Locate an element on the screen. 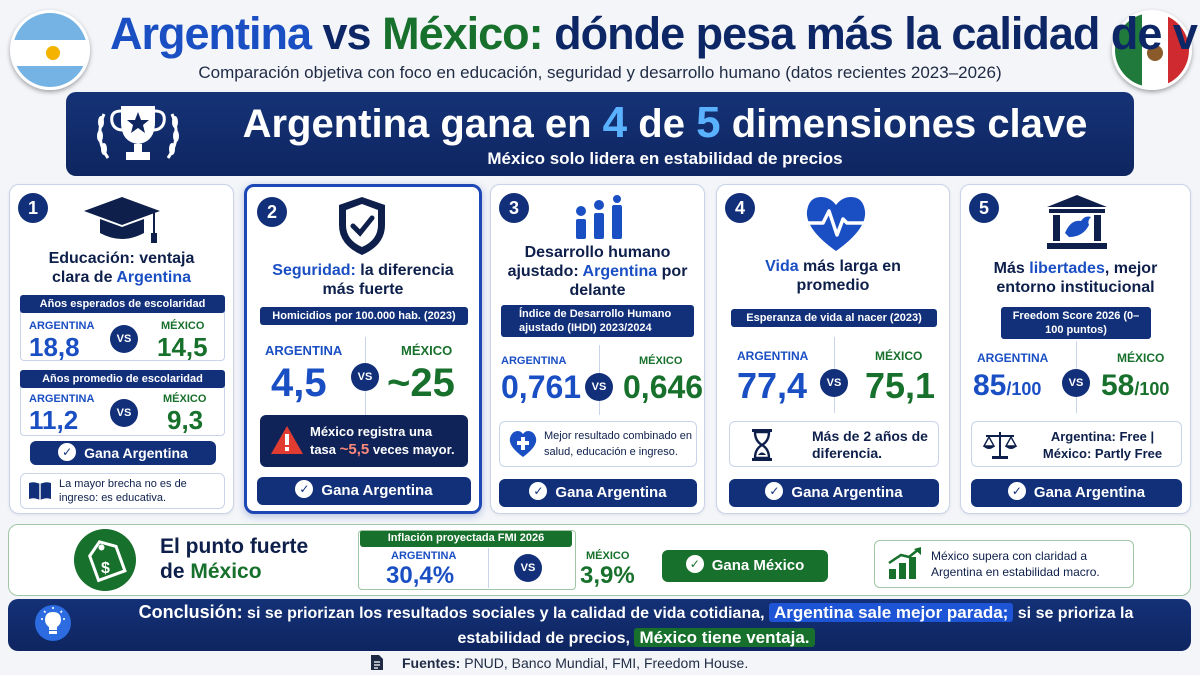 The width and height of the screenshot is (1200, 675). mexico-value: ~25 is located at coordinates (421, 383).